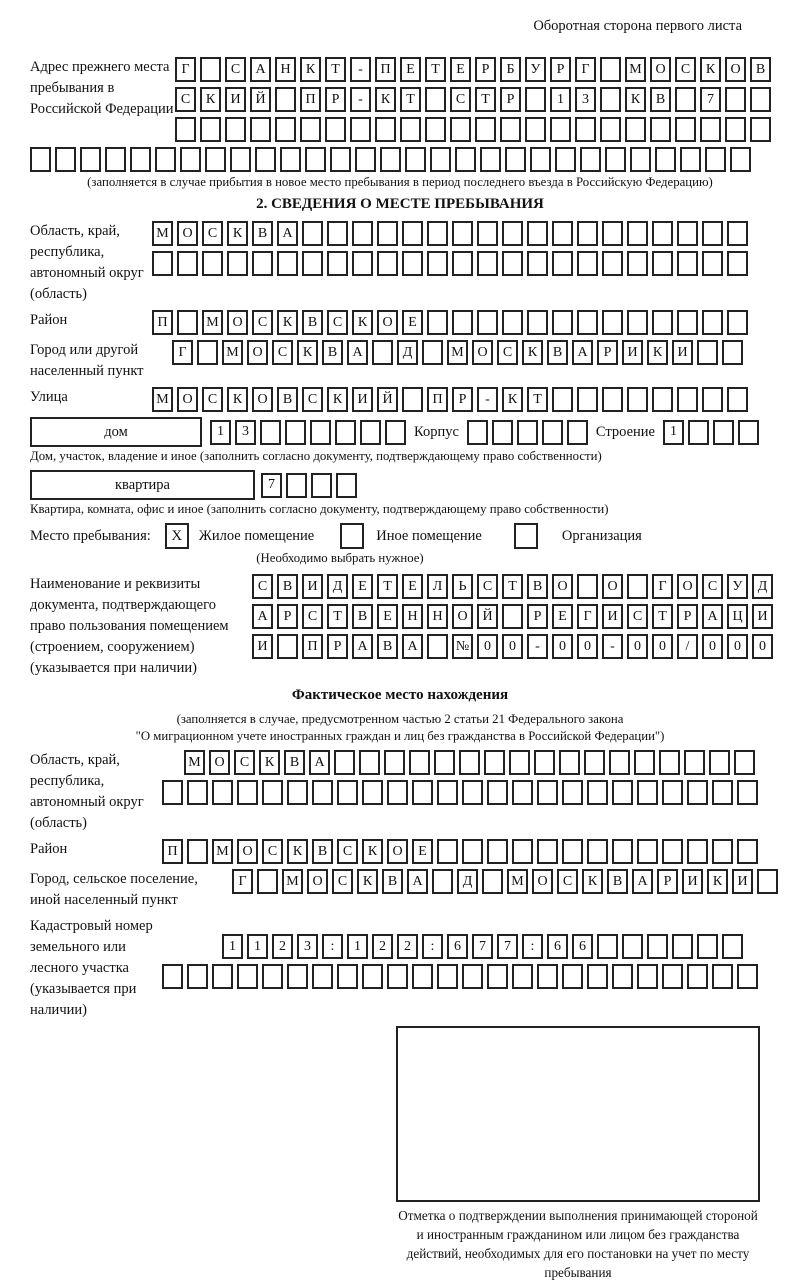 This screenshot has width=800, height=1283. What do you see at coordinates (387, 616) in the screenshot?
I see `form-cell: Е` at bounding box center [387, 616].